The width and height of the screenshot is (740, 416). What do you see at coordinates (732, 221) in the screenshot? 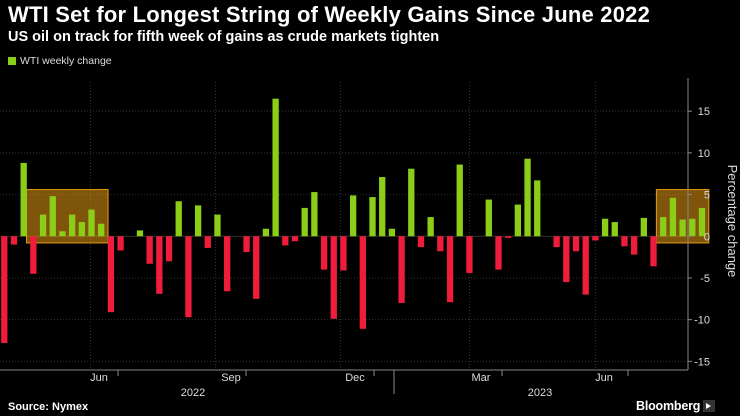
I see `y-axis-title: Percentage change` at bounding box center [732, 221].